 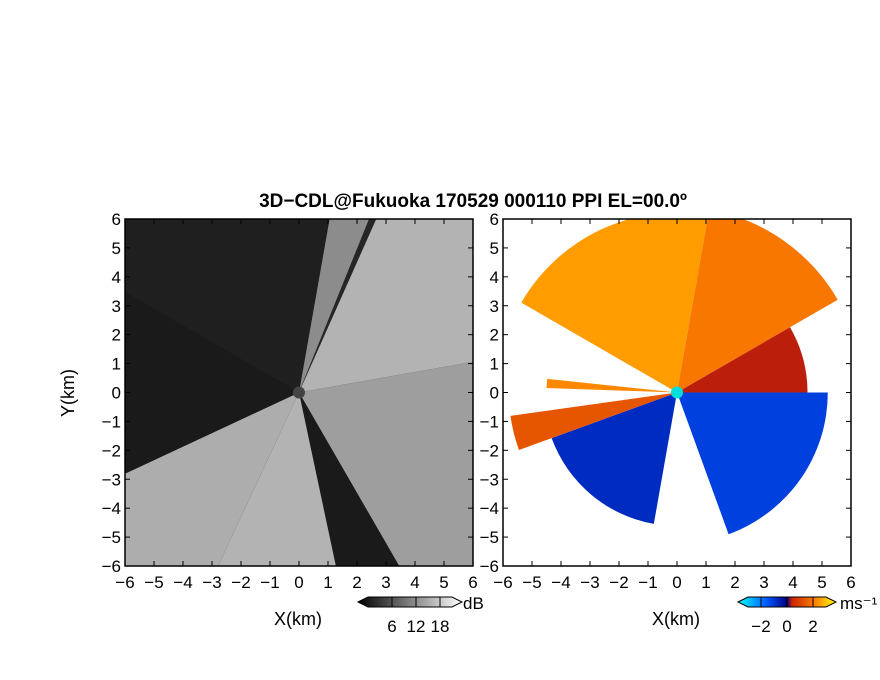 What do you see at coordinates (760, 626) in the screenshot?
I see `velocity-colorbar-tick-label: −2` at bounding box center [760, 626].